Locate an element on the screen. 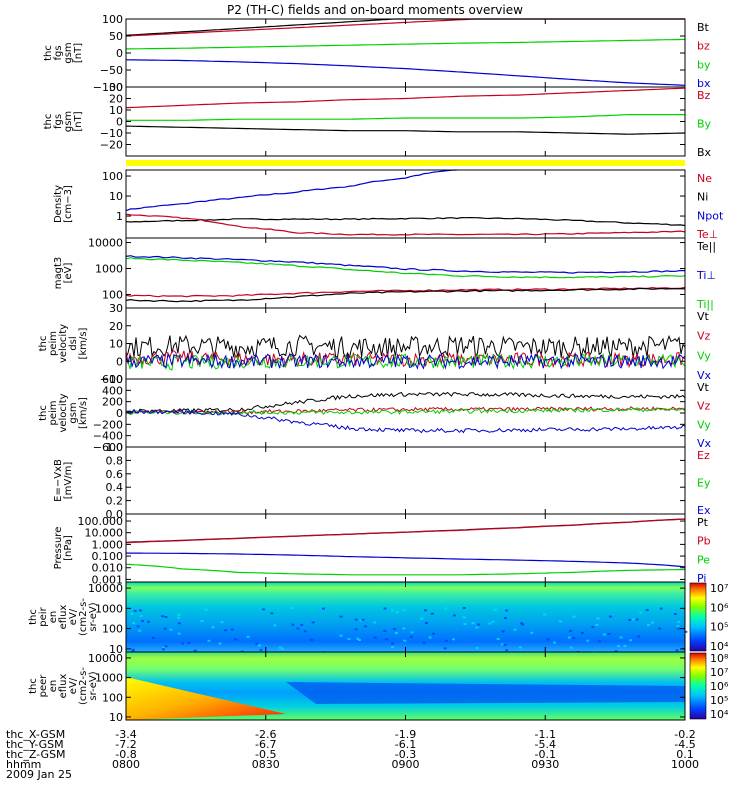 This screenshot has width=750, height=800. series-line-Te|| is located at coordinates (405, 295).